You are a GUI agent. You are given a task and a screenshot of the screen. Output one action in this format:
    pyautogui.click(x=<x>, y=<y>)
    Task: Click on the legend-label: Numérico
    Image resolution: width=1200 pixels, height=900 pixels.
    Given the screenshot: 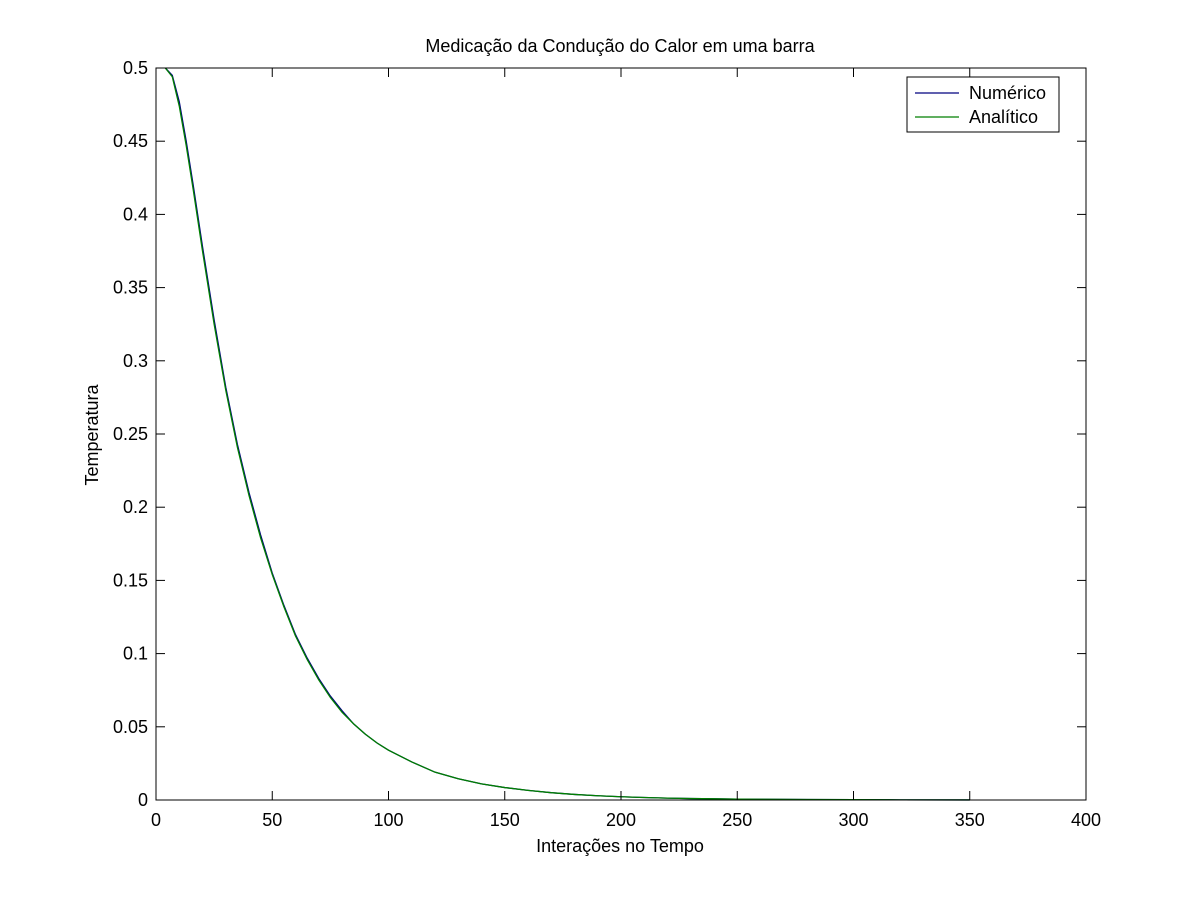 What is the action you would take?
    pyautogui.click(x=1007, y=93)
    